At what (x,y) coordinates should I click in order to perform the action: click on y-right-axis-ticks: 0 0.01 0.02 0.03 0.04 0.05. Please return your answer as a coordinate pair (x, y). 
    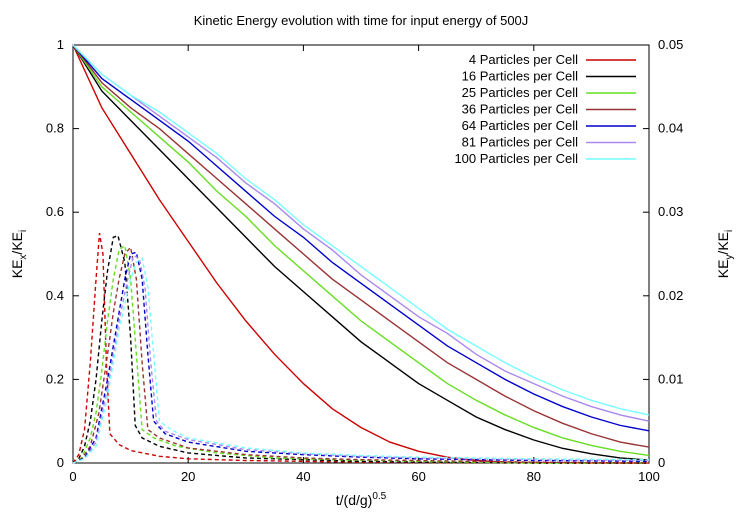
    Looking at the image, I should click on (663, 253).